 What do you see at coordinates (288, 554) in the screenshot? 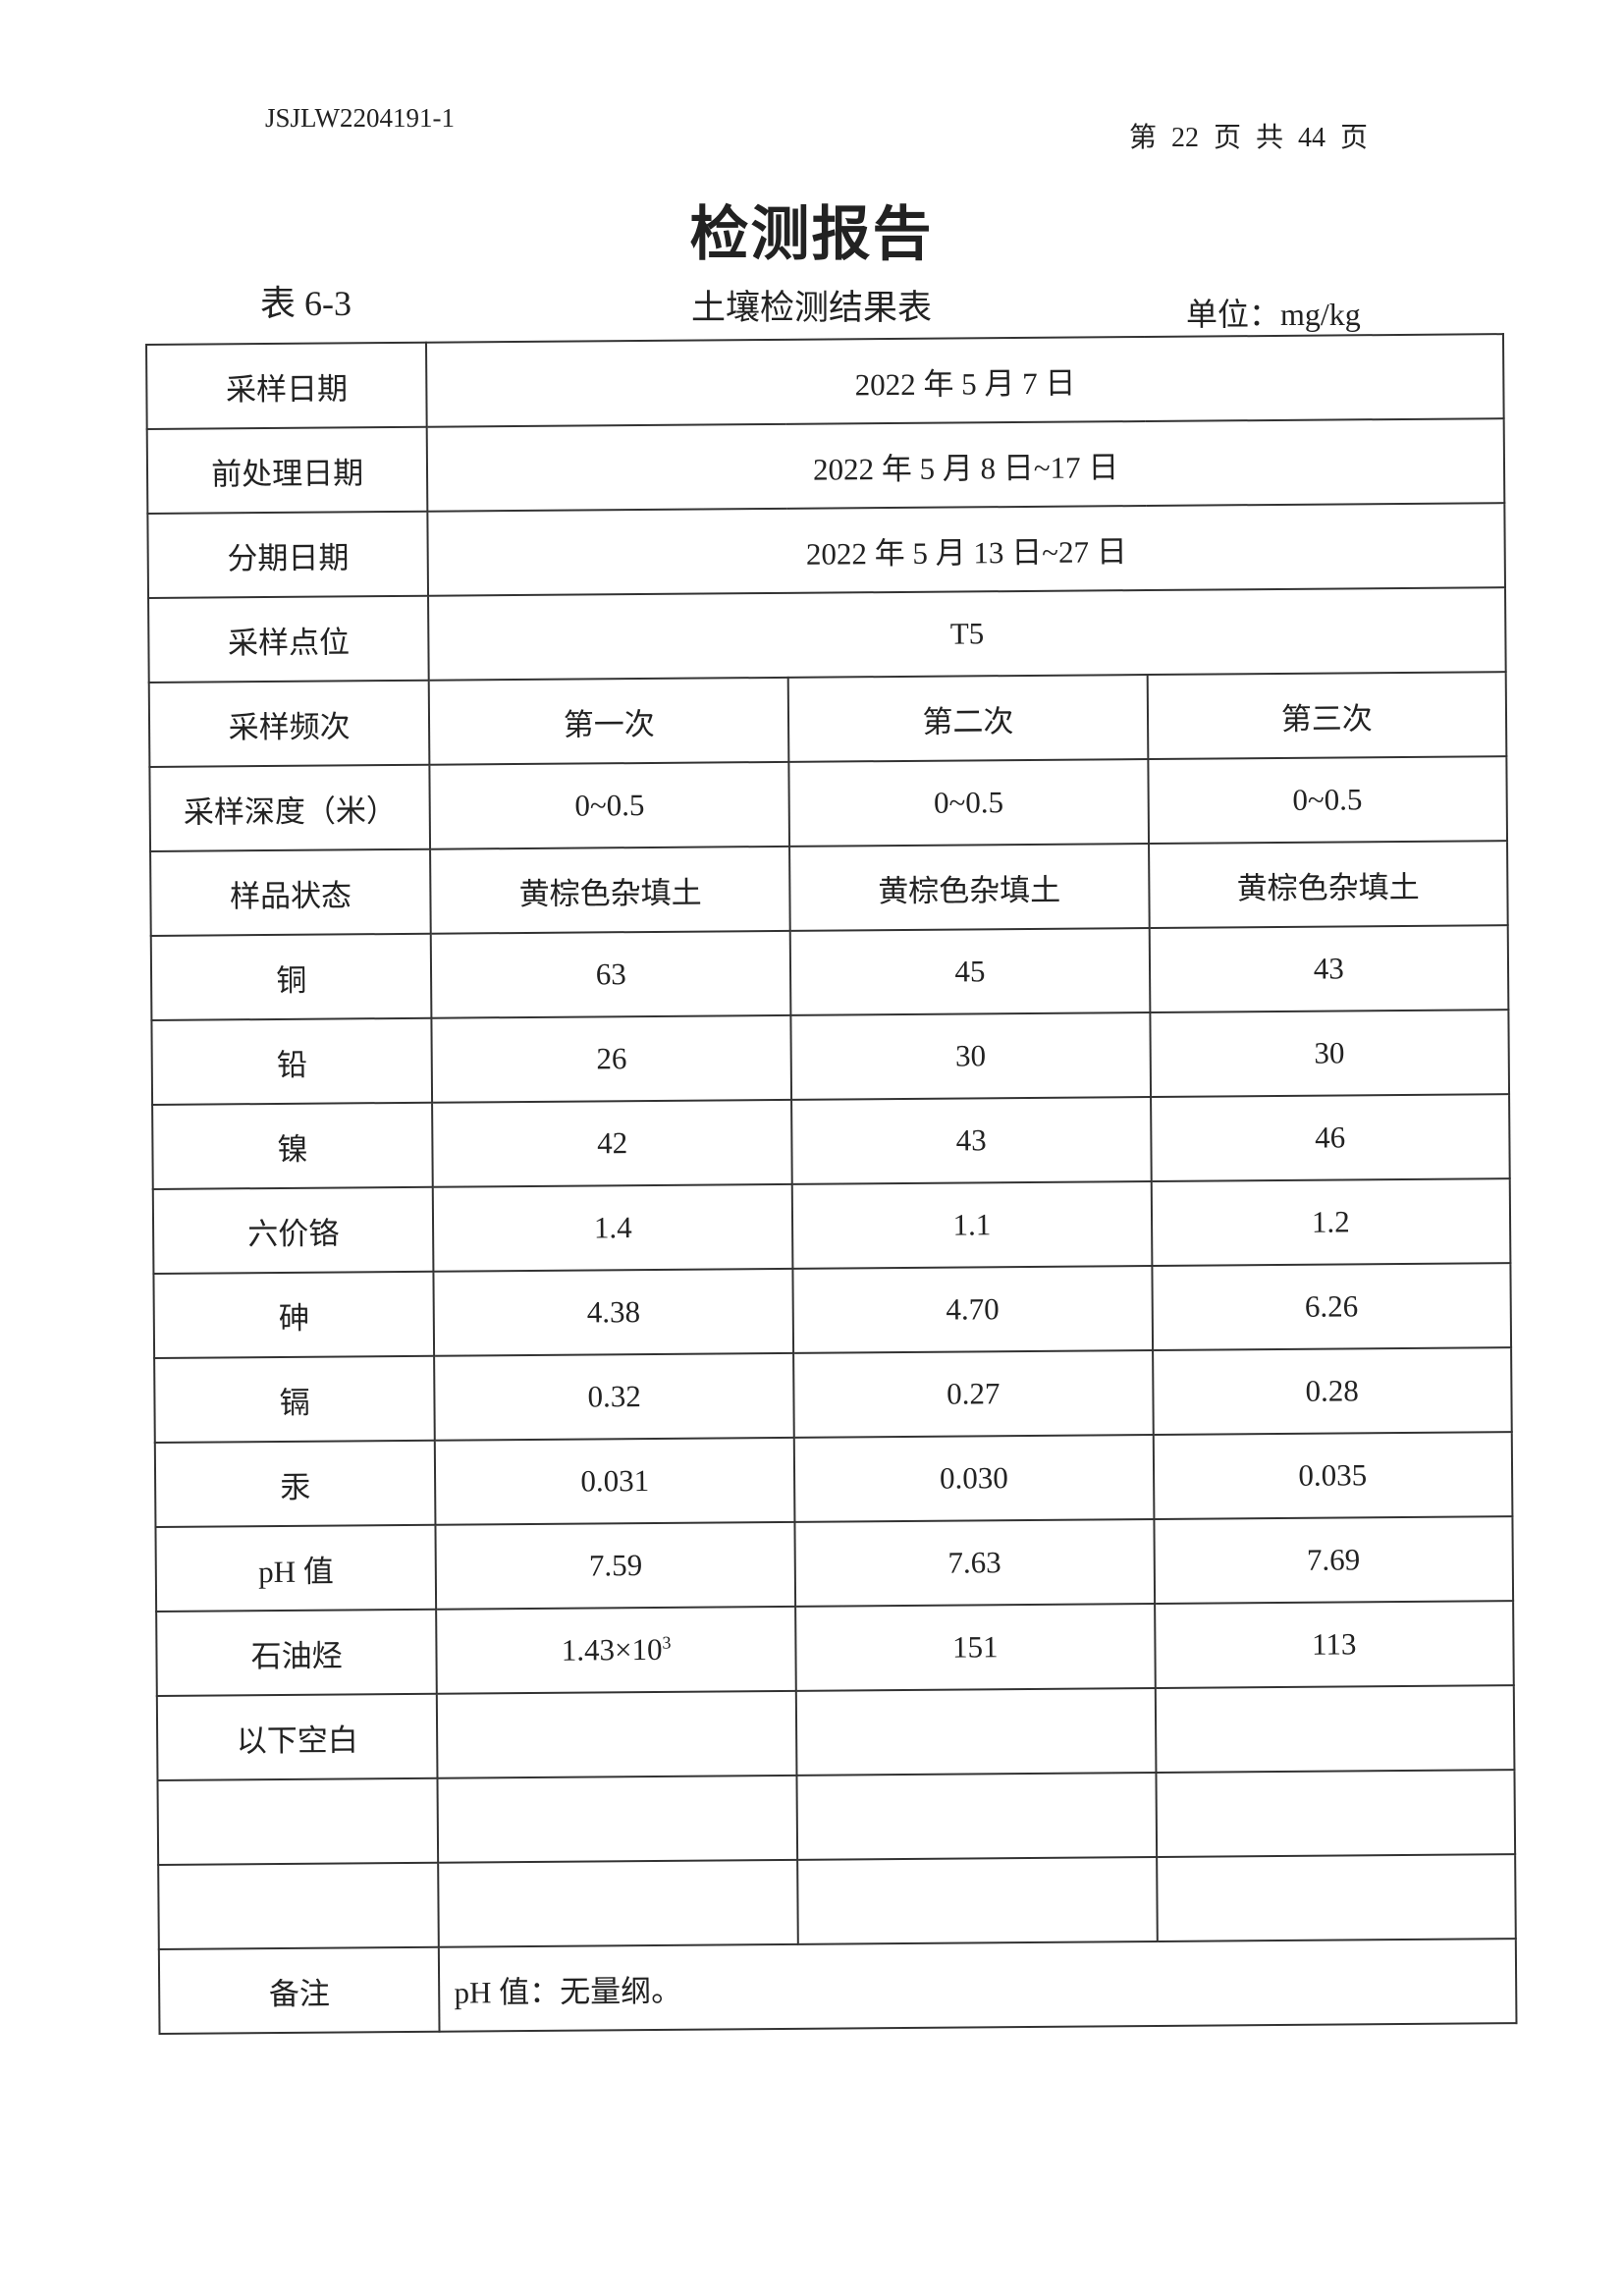
I see `row-label: 分期日期` at bounding box center [288, 554].